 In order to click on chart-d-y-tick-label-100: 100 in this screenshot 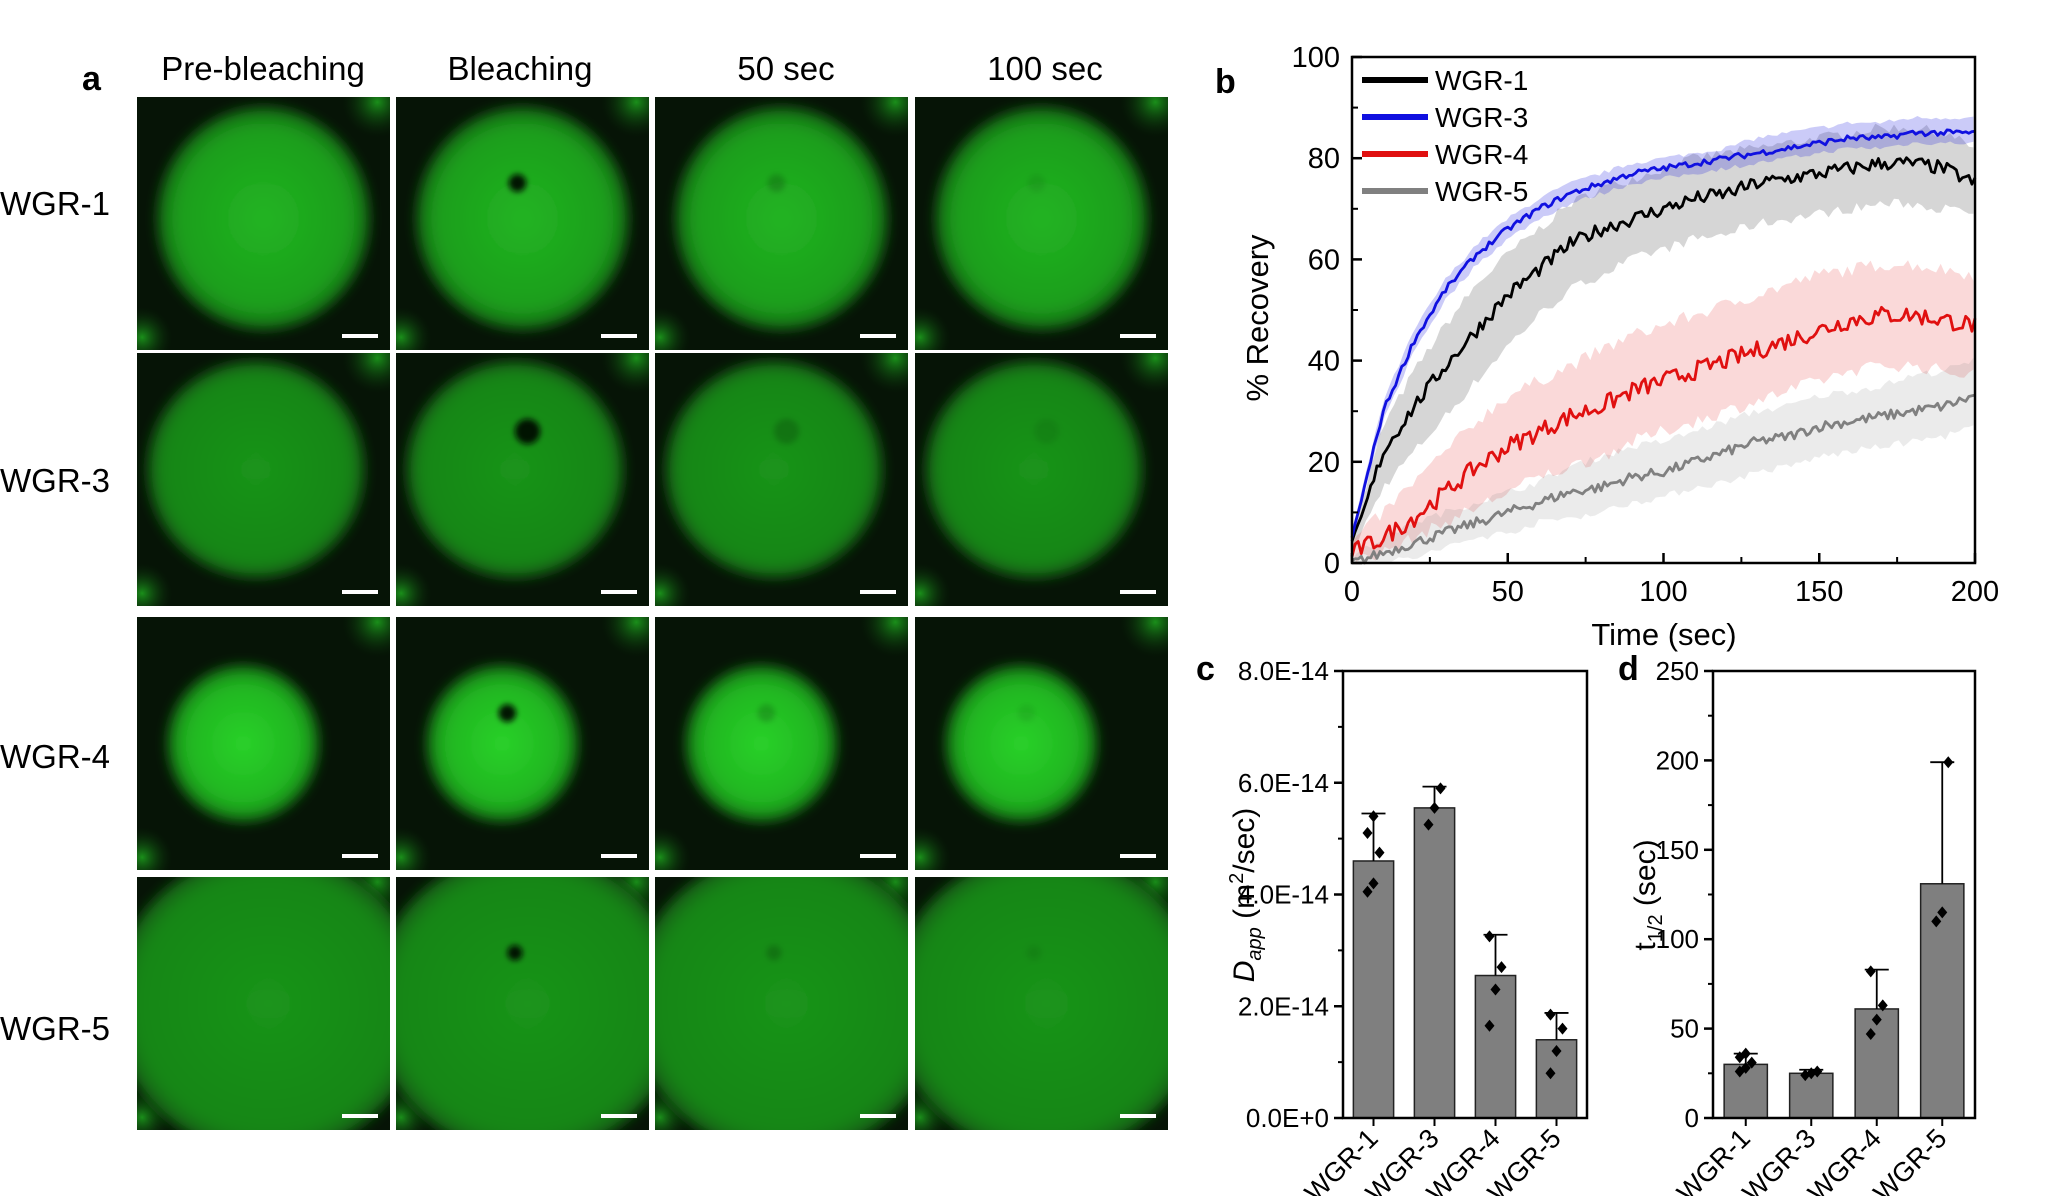, I will do `click(1677, 939)`.